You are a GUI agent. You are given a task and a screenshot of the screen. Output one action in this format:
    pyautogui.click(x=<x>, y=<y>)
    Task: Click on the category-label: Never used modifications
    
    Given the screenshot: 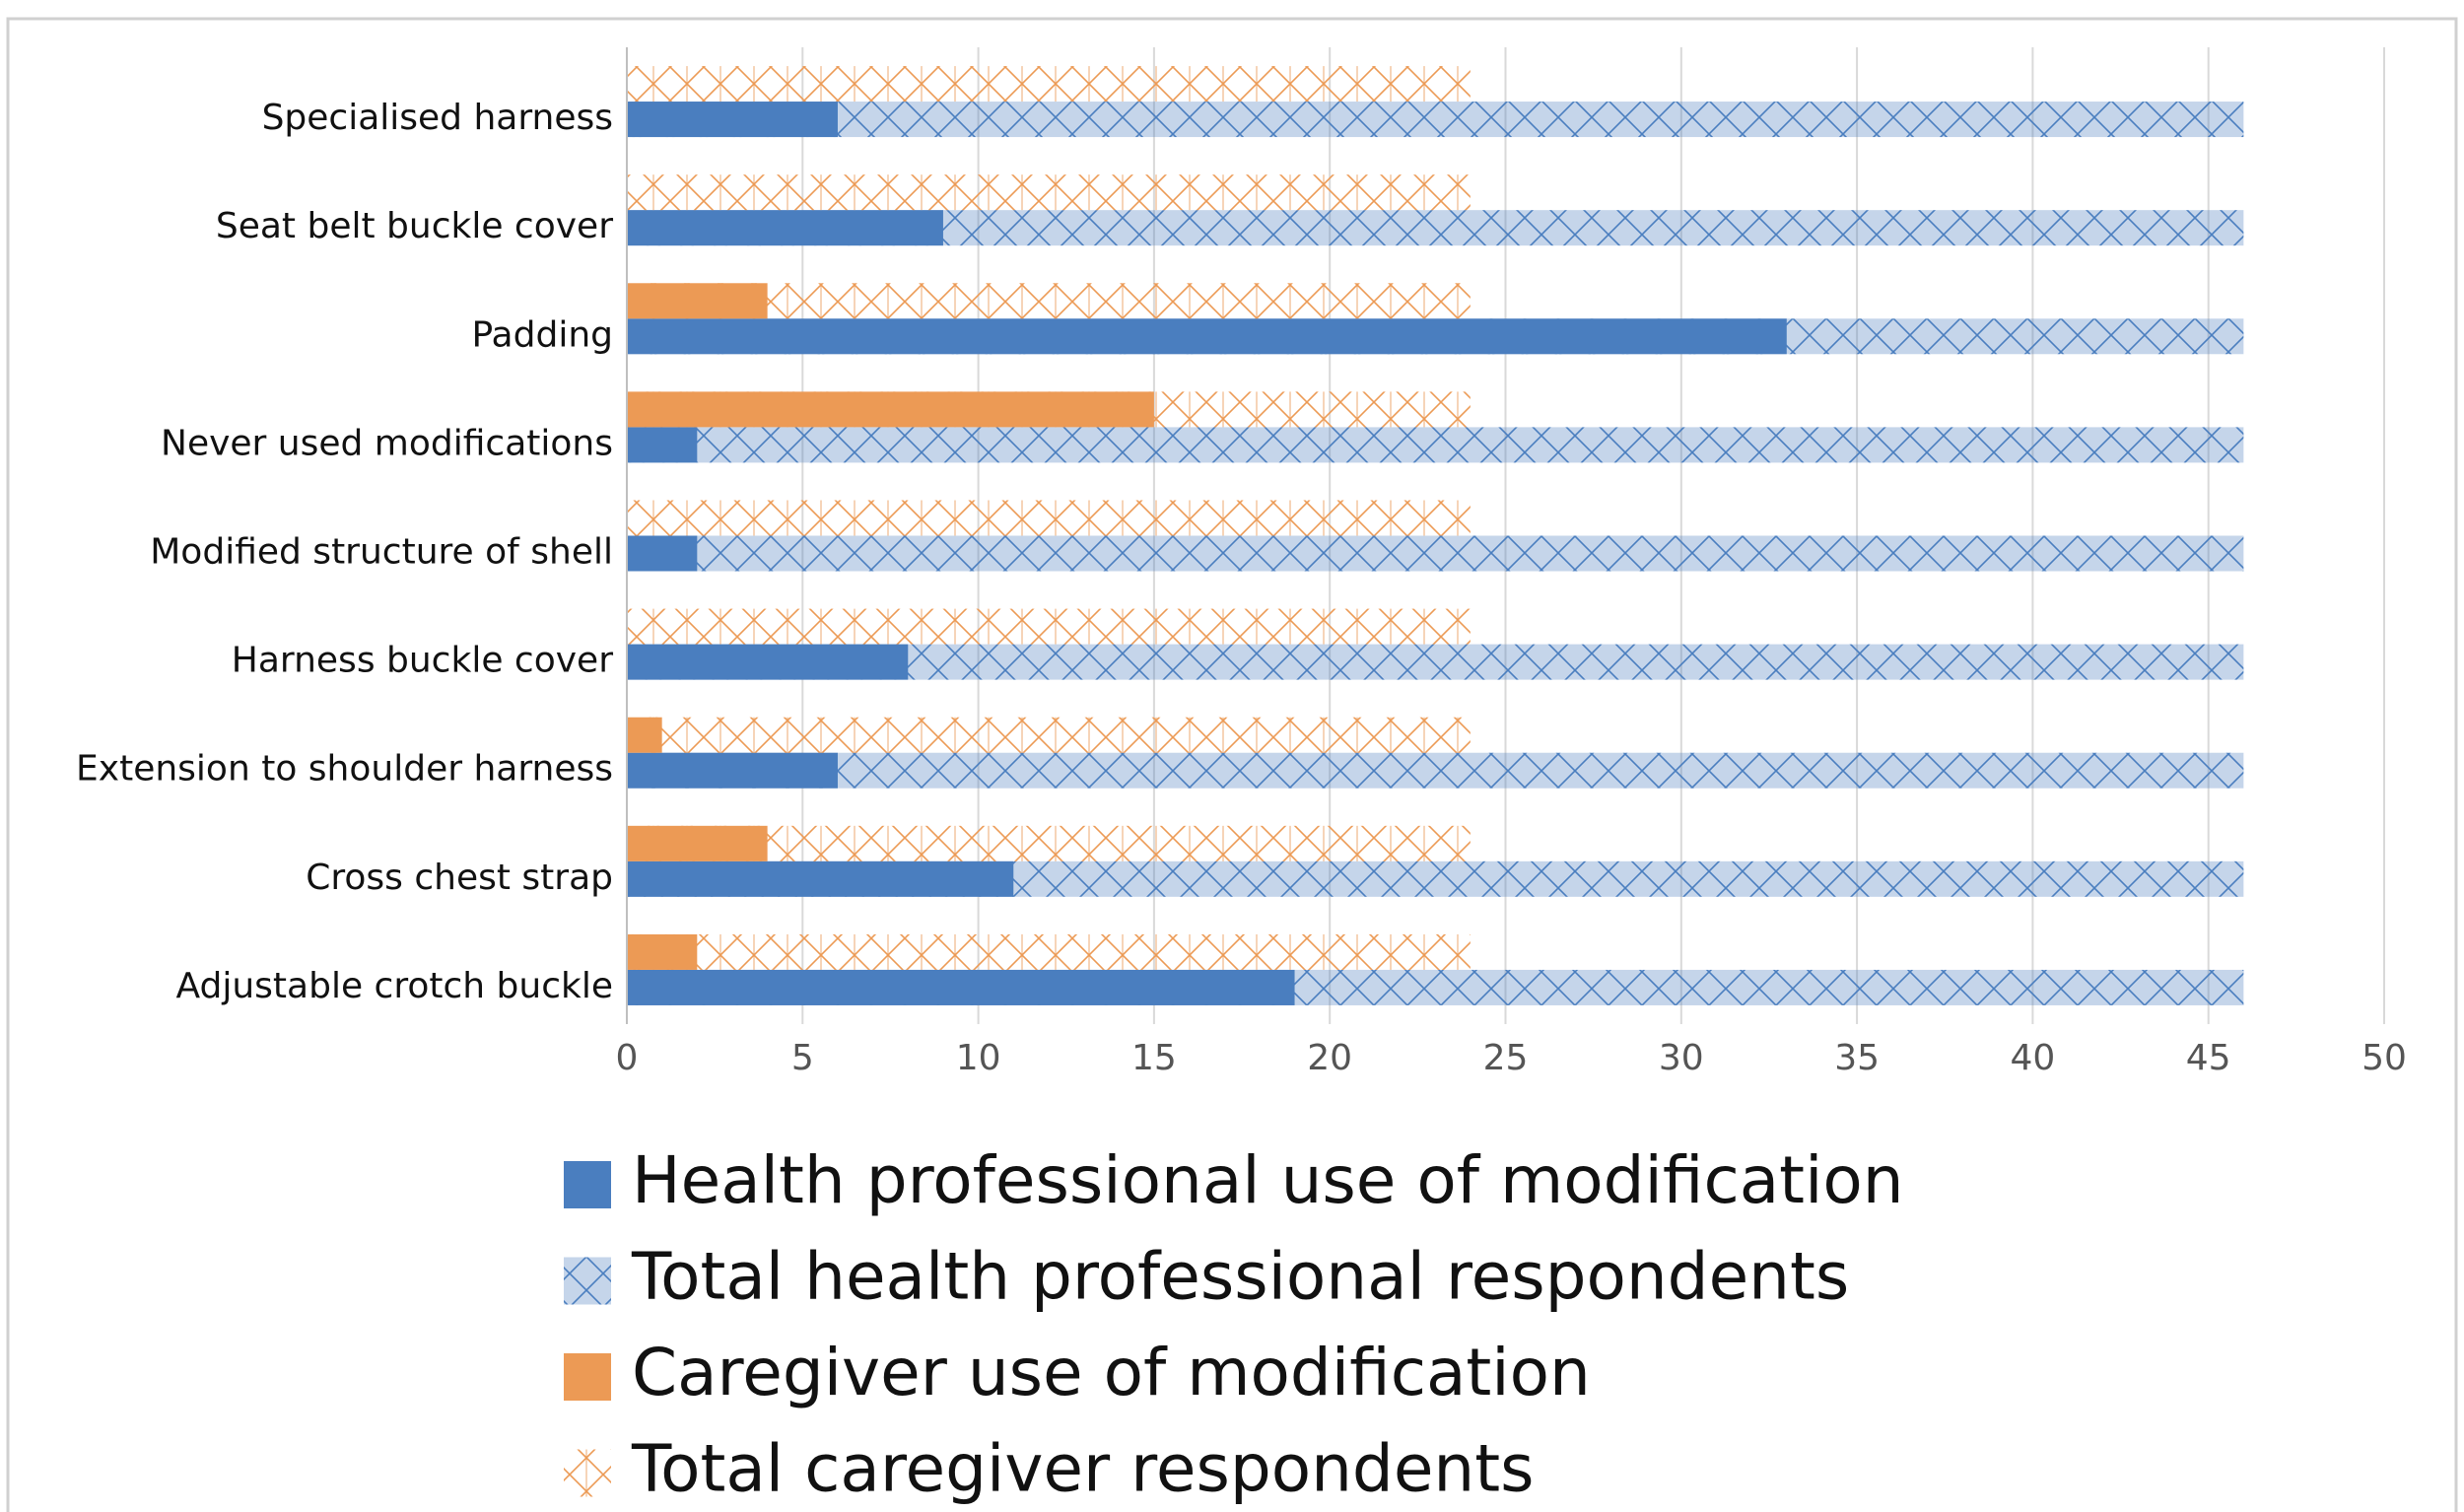 What is the action you would take?
    pyautogui.click(x=387, y=443)
    